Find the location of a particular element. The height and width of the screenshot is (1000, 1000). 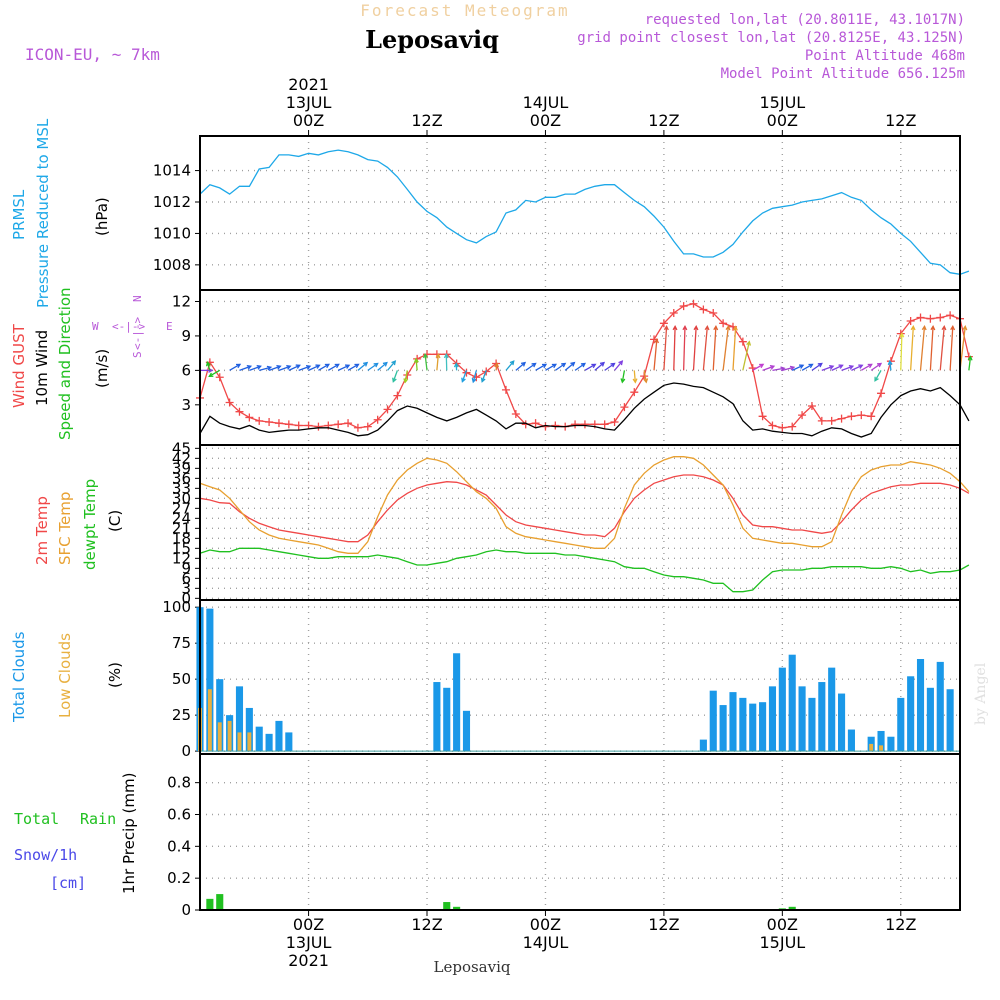

pressure-msl-label: Pressure Reduced to MSL is located at coordinates (43, 213).